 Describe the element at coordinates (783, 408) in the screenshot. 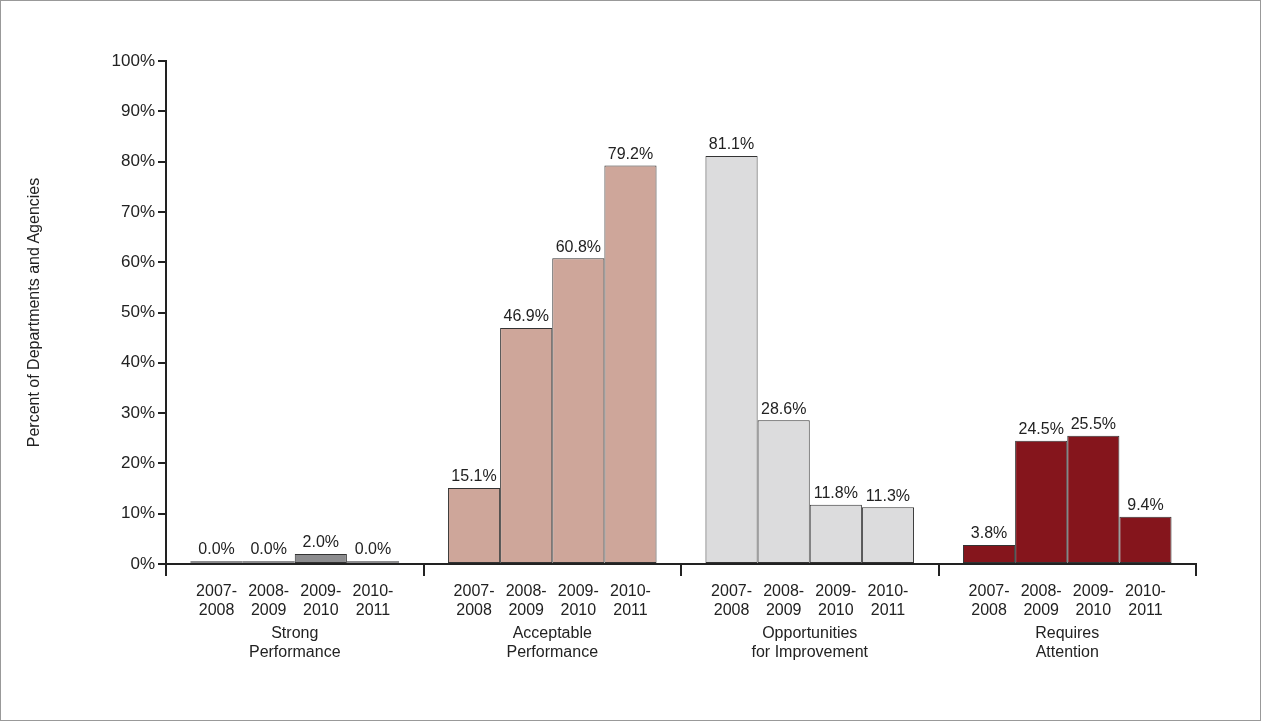

I see `data-label: 28.6%` at that location.